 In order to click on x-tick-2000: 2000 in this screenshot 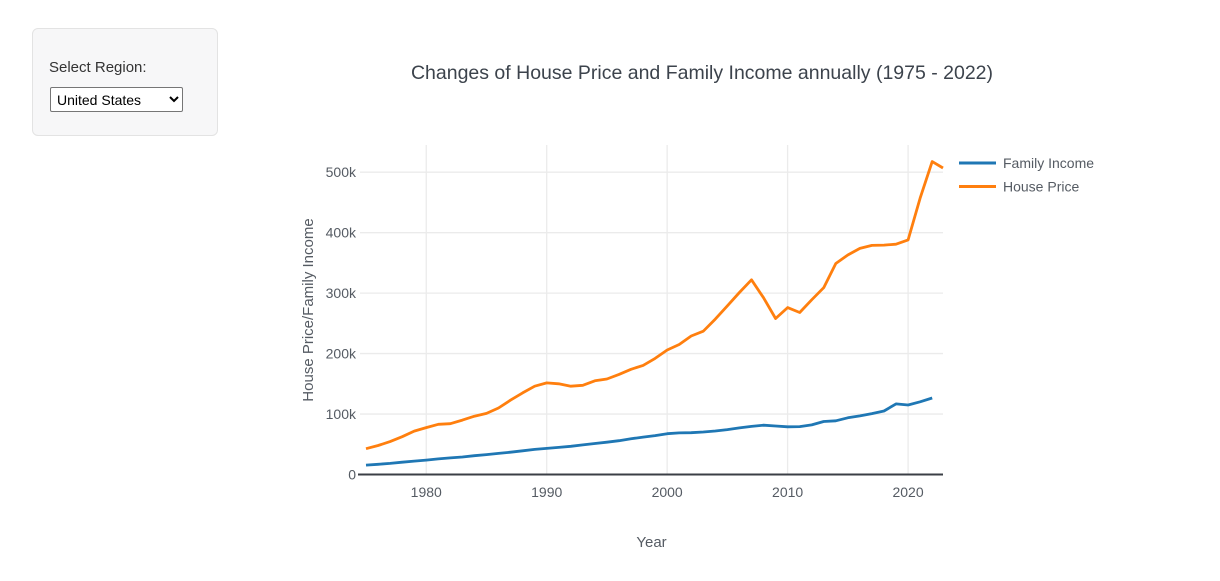, I will do `click(667, 492)`.